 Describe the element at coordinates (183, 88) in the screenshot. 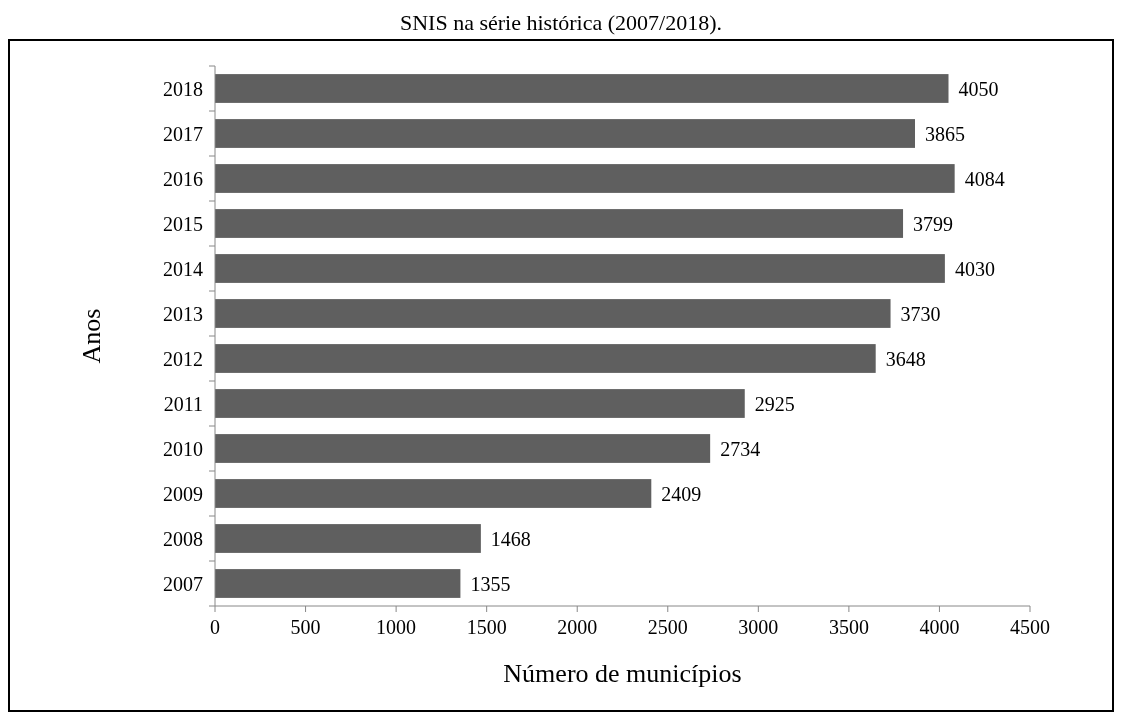

I see `y-tick-label: 2018` at that location.